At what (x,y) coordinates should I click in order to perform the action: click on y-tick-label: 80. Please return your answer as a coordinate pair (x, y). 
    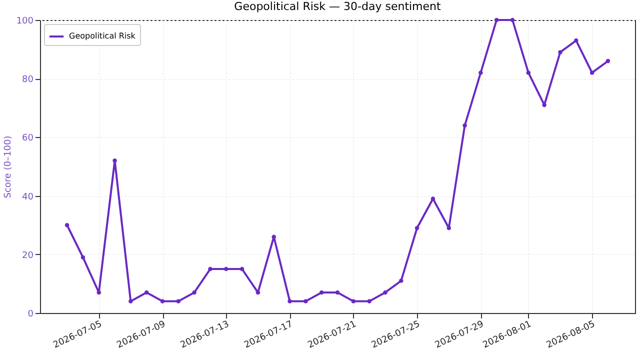
    Looking at the image, I should click on (28, 80).